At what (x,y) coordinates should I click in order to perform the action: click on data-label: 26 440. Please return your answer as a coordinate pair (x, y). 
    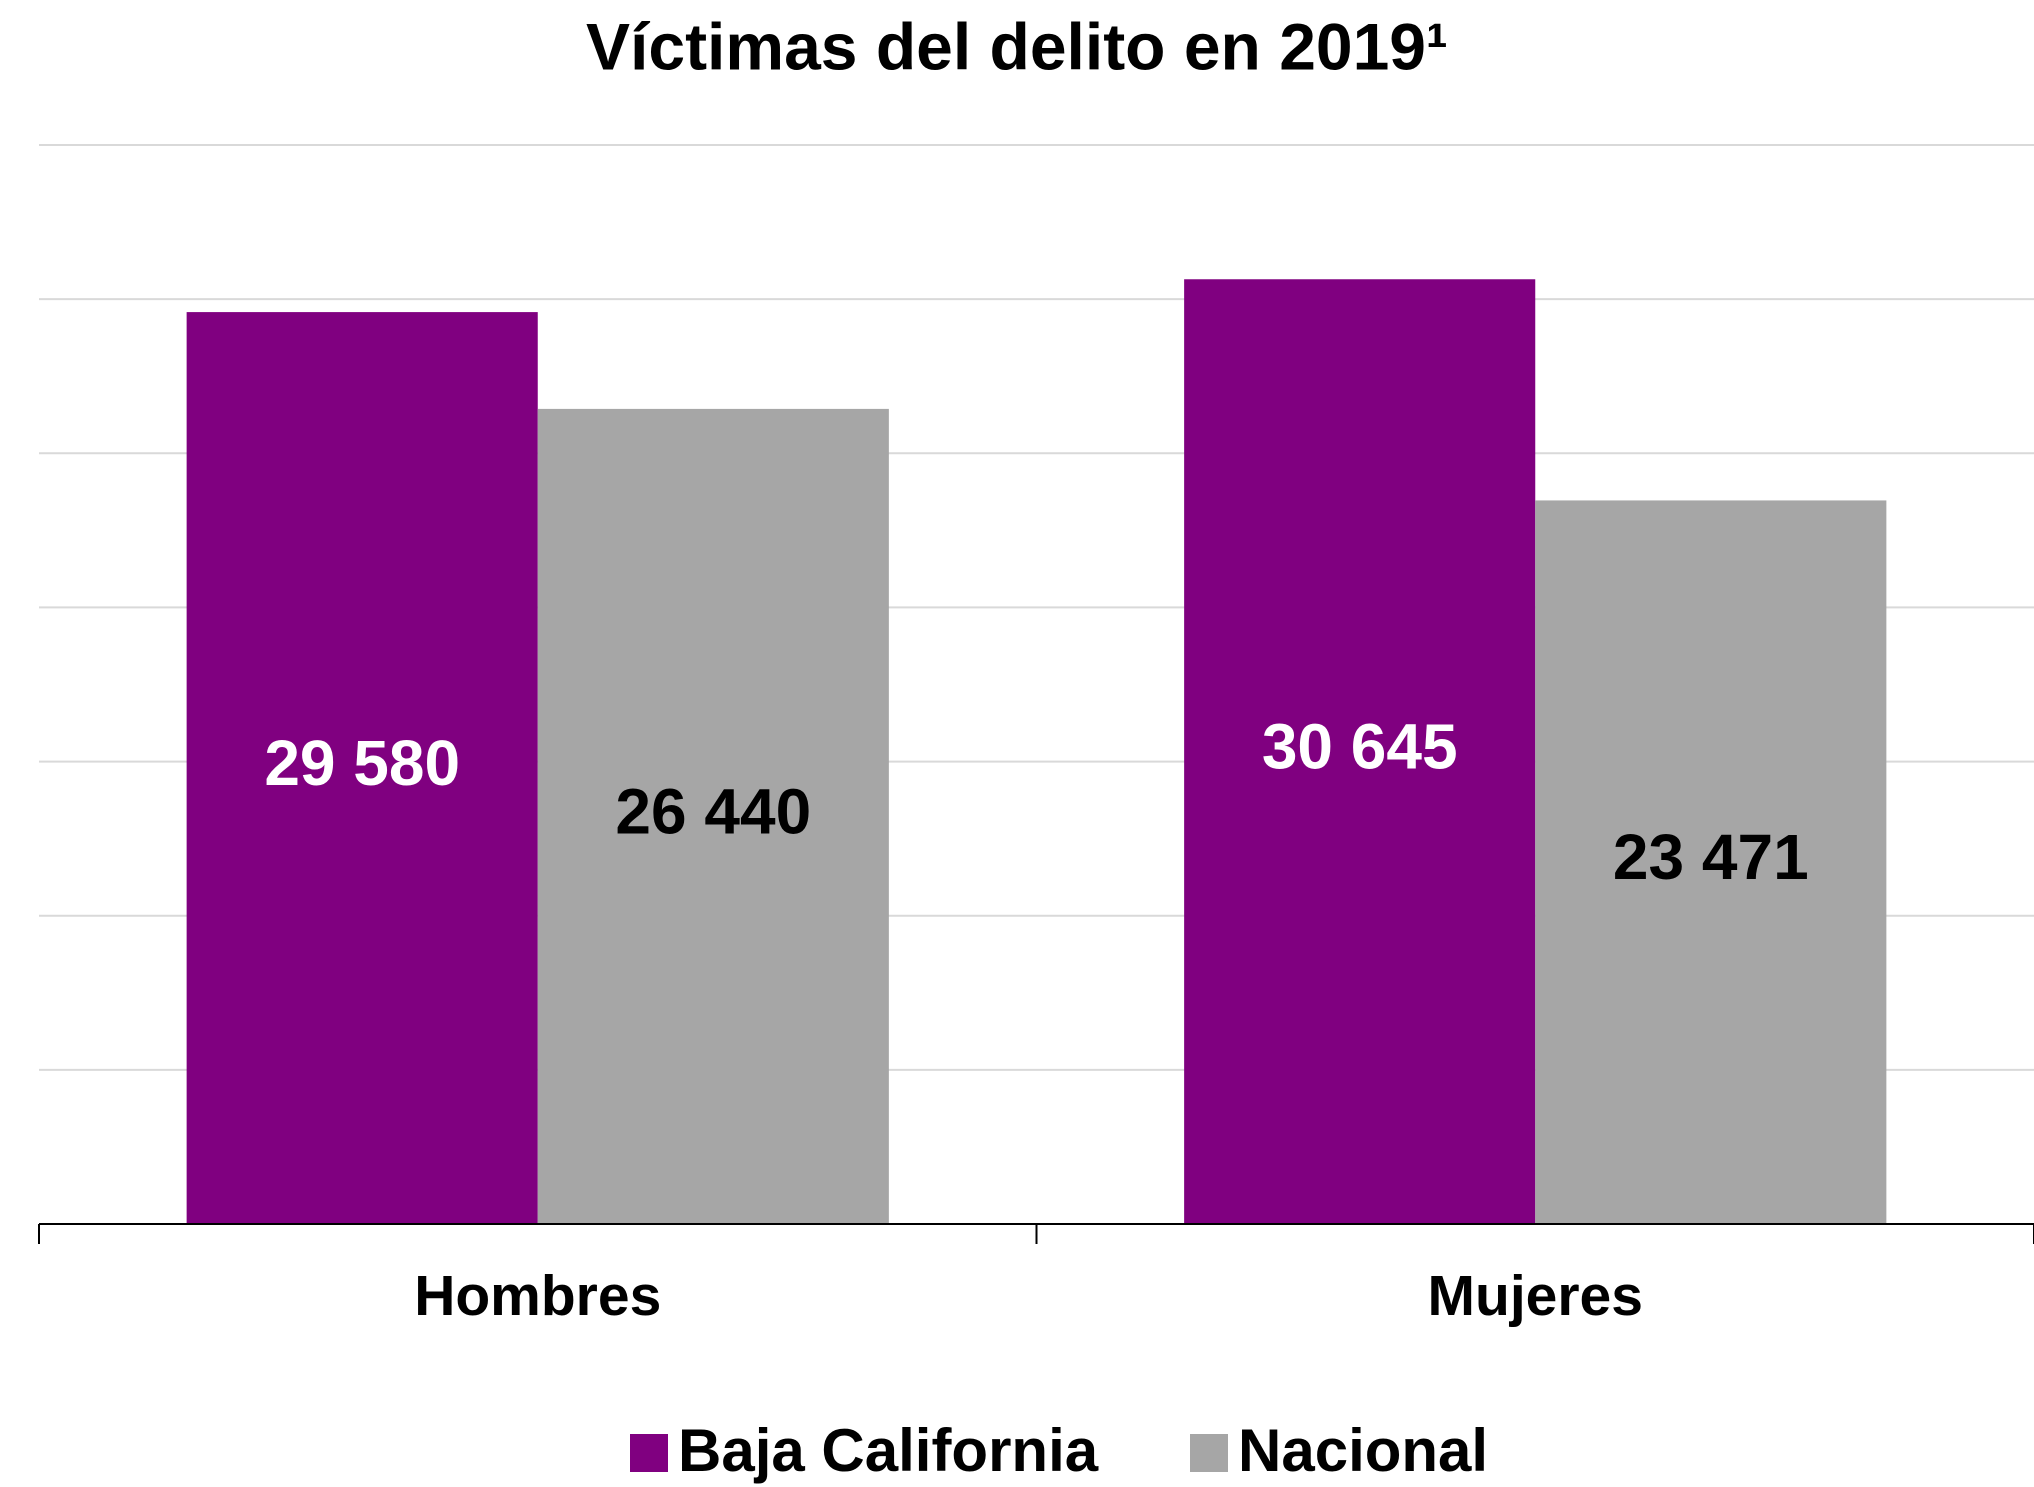
    Looking at the image, I should click on (713, 811).